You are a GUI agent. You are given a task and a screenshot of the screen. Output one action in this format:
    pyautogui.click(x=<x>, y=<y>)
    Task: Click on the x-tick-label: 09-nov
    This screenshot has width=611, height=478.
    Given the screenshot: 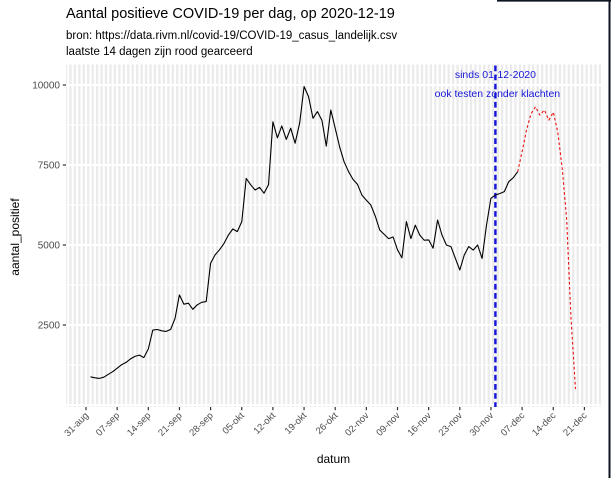 What is the action you would take?
    pyautogui.click(x=388, y=424)
    